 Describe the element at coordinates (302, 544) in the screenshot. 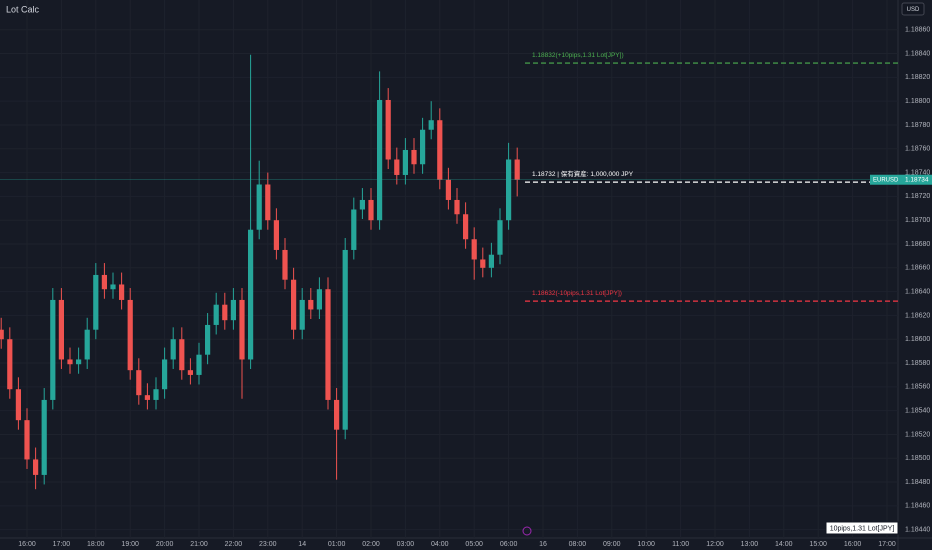

I see `x-tick-label: 14` at that location.